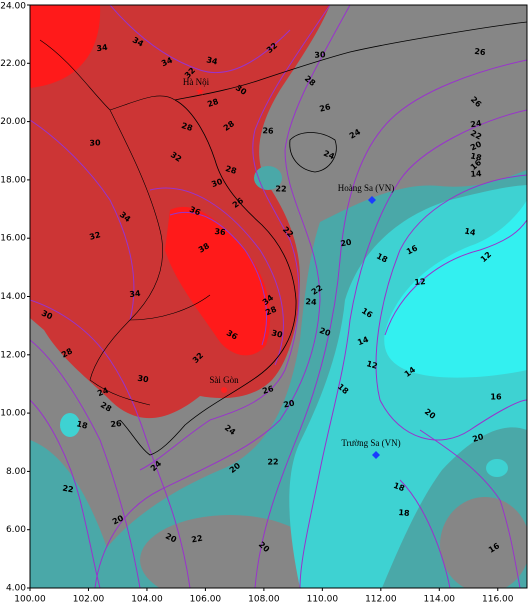 This screenshot has height=610, width=530. What do you see at coordinates (440, 600) in the screenshot?
I see `x-tick-label: 114.00` at bounding box center [440, 600].